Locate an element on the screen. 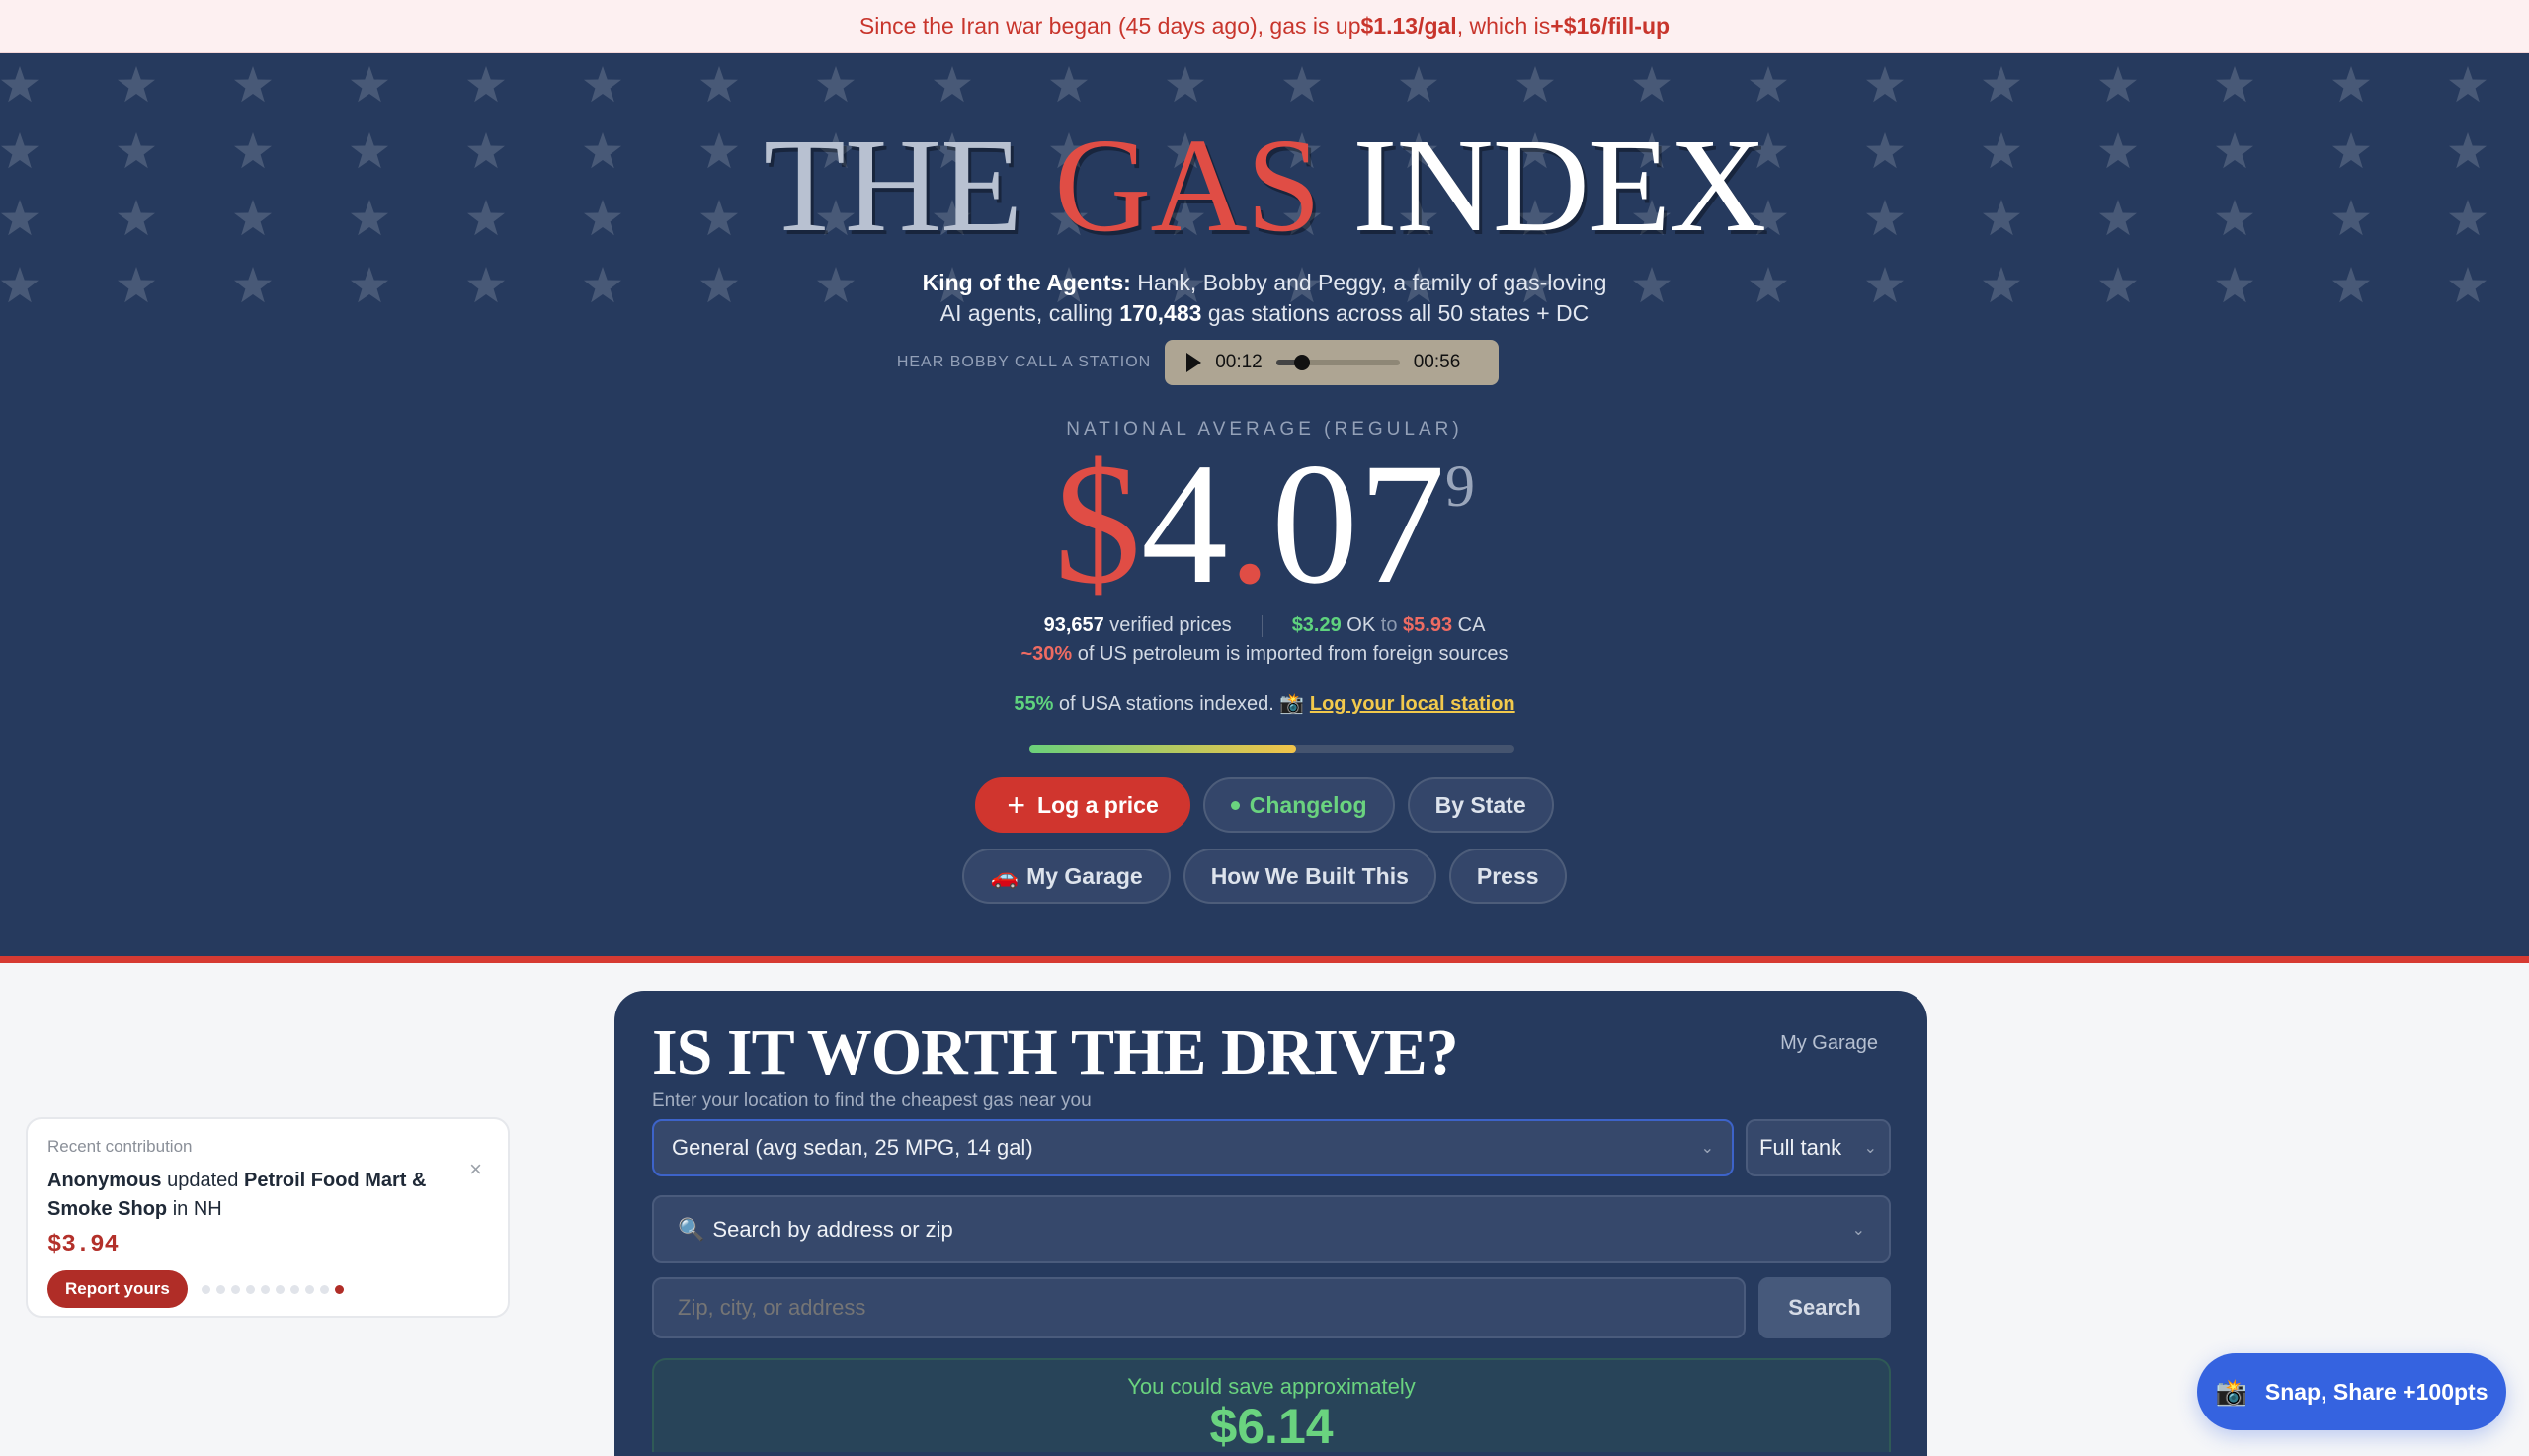  press-button: Press is located at coordinates (1507, 876).